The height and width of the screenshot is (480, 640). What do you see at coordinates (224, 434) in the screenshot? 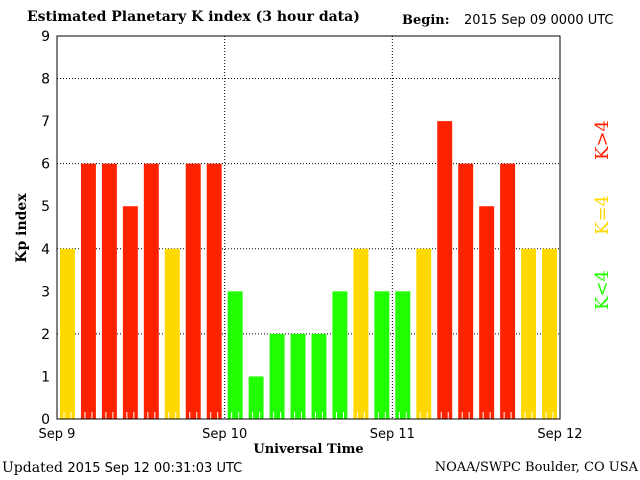
I see `x-tick-label: Sep 10` at bounding box center [224, 434].